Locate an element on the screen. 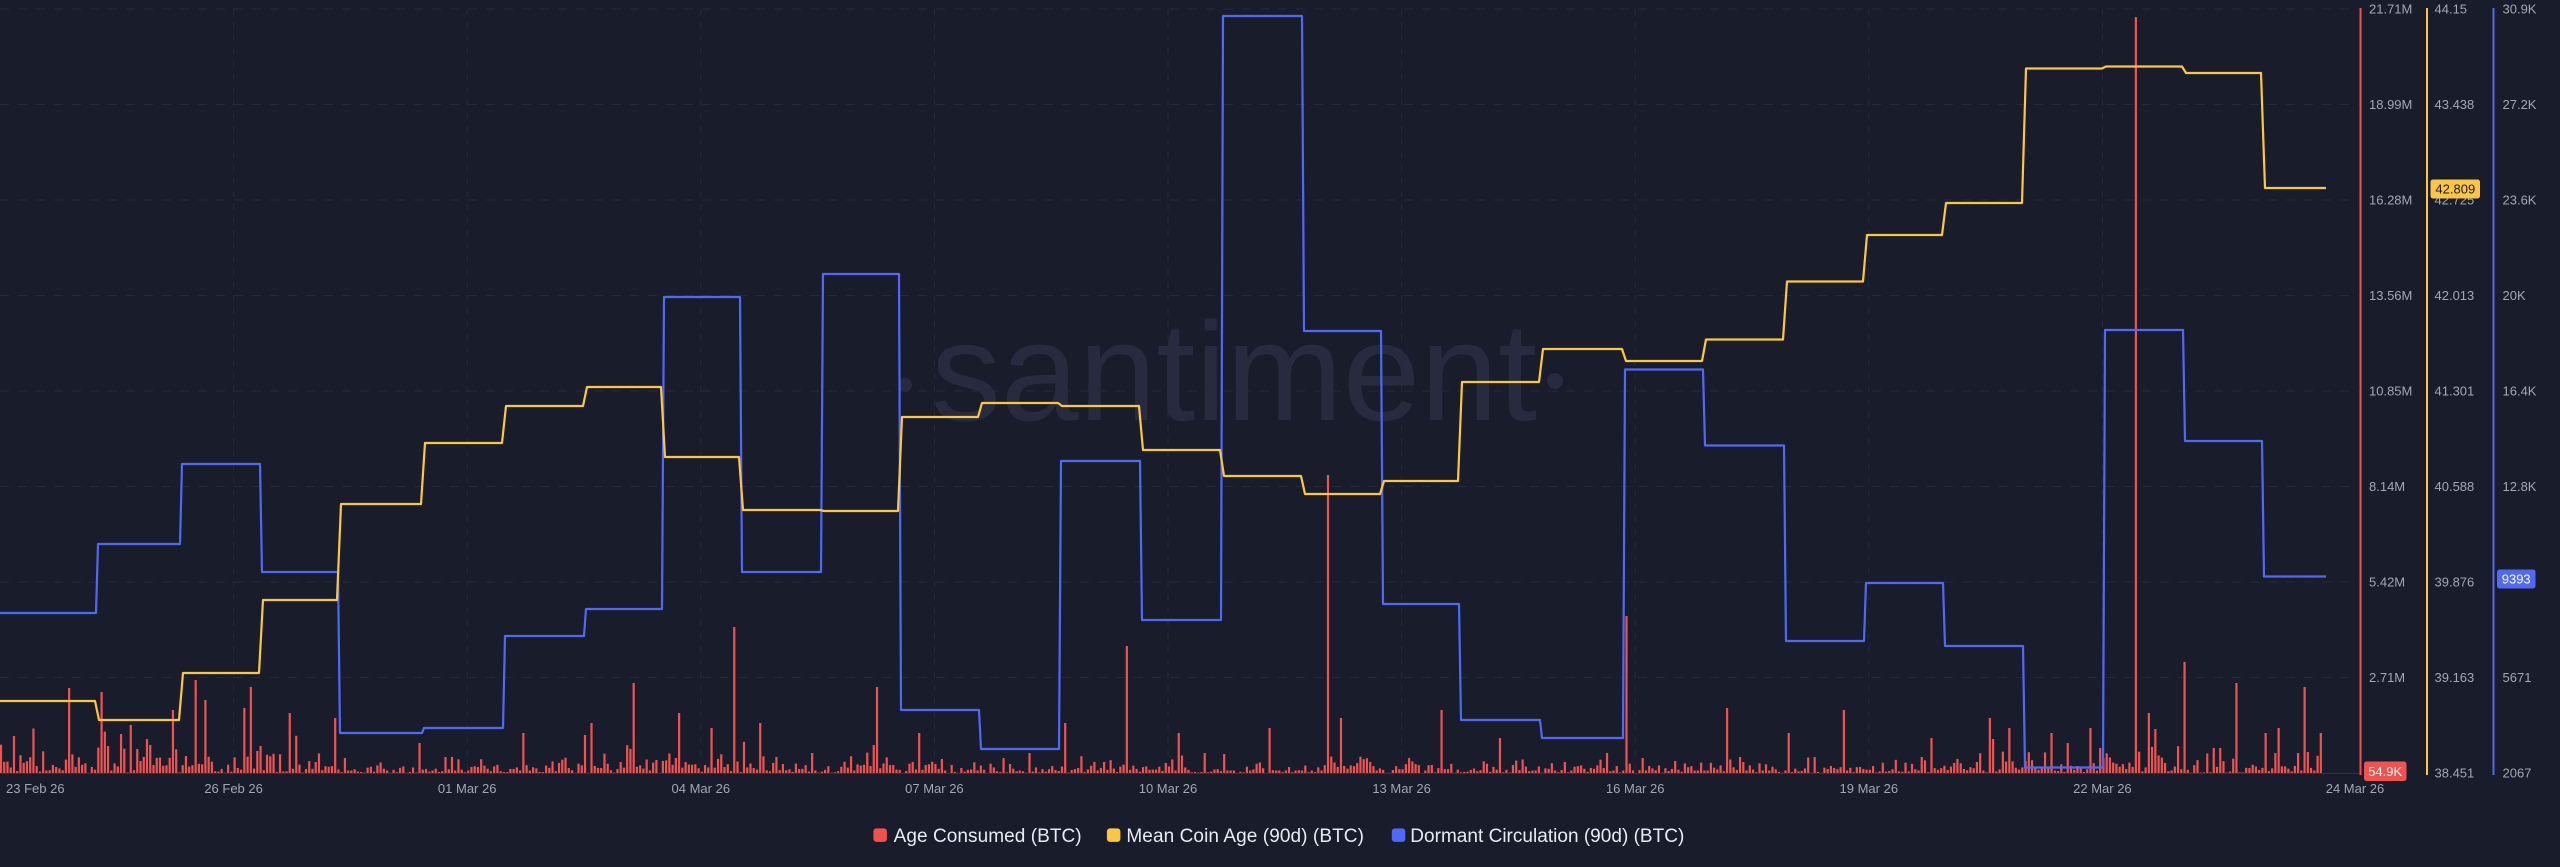 The width and height of the screenshot is (2560, 867). svg-text: 5.42M is located at coordinates (2387, 582).